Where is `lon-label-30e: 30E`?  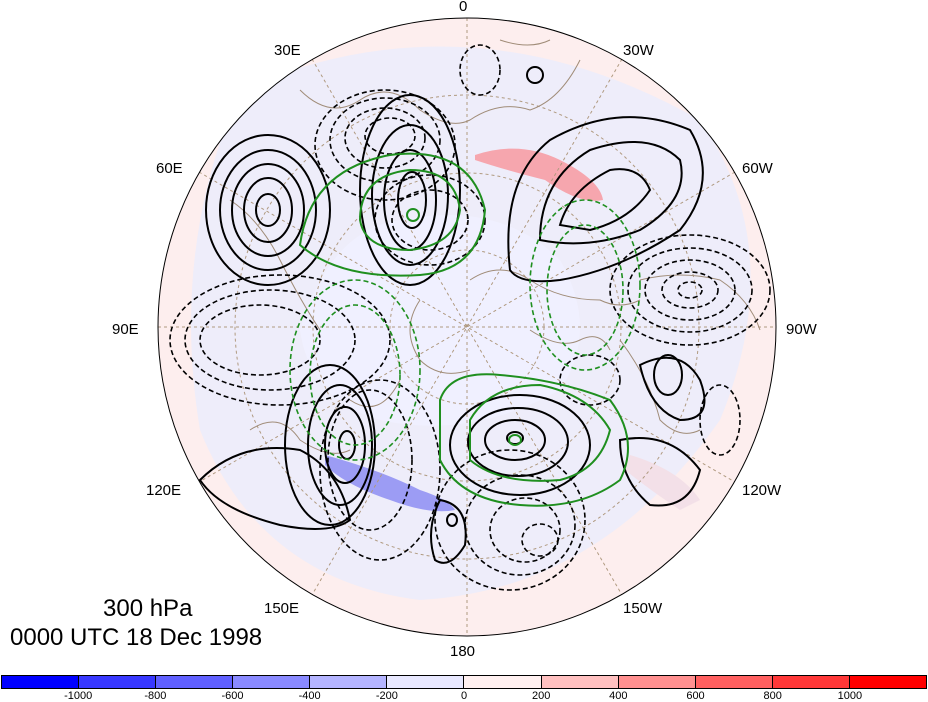 lon-label-30e: 30E is located at coordinates (287, 50).